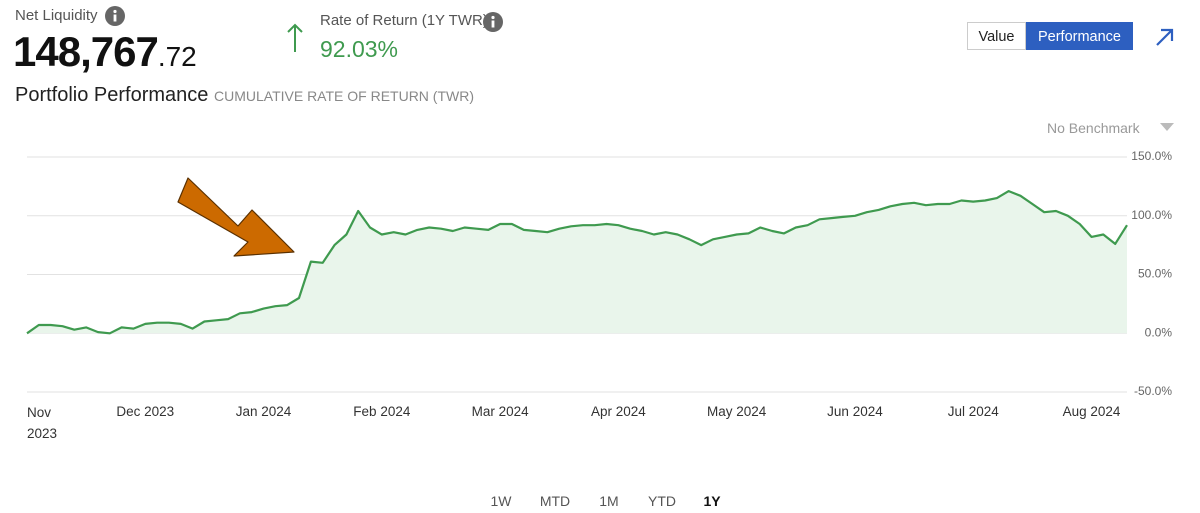 The height and width of the screenshot is (513, 1200). Describe the element at coordinates (145, 411) in the screenshot. I see `x-tick-label: Dec 2023` at that location.